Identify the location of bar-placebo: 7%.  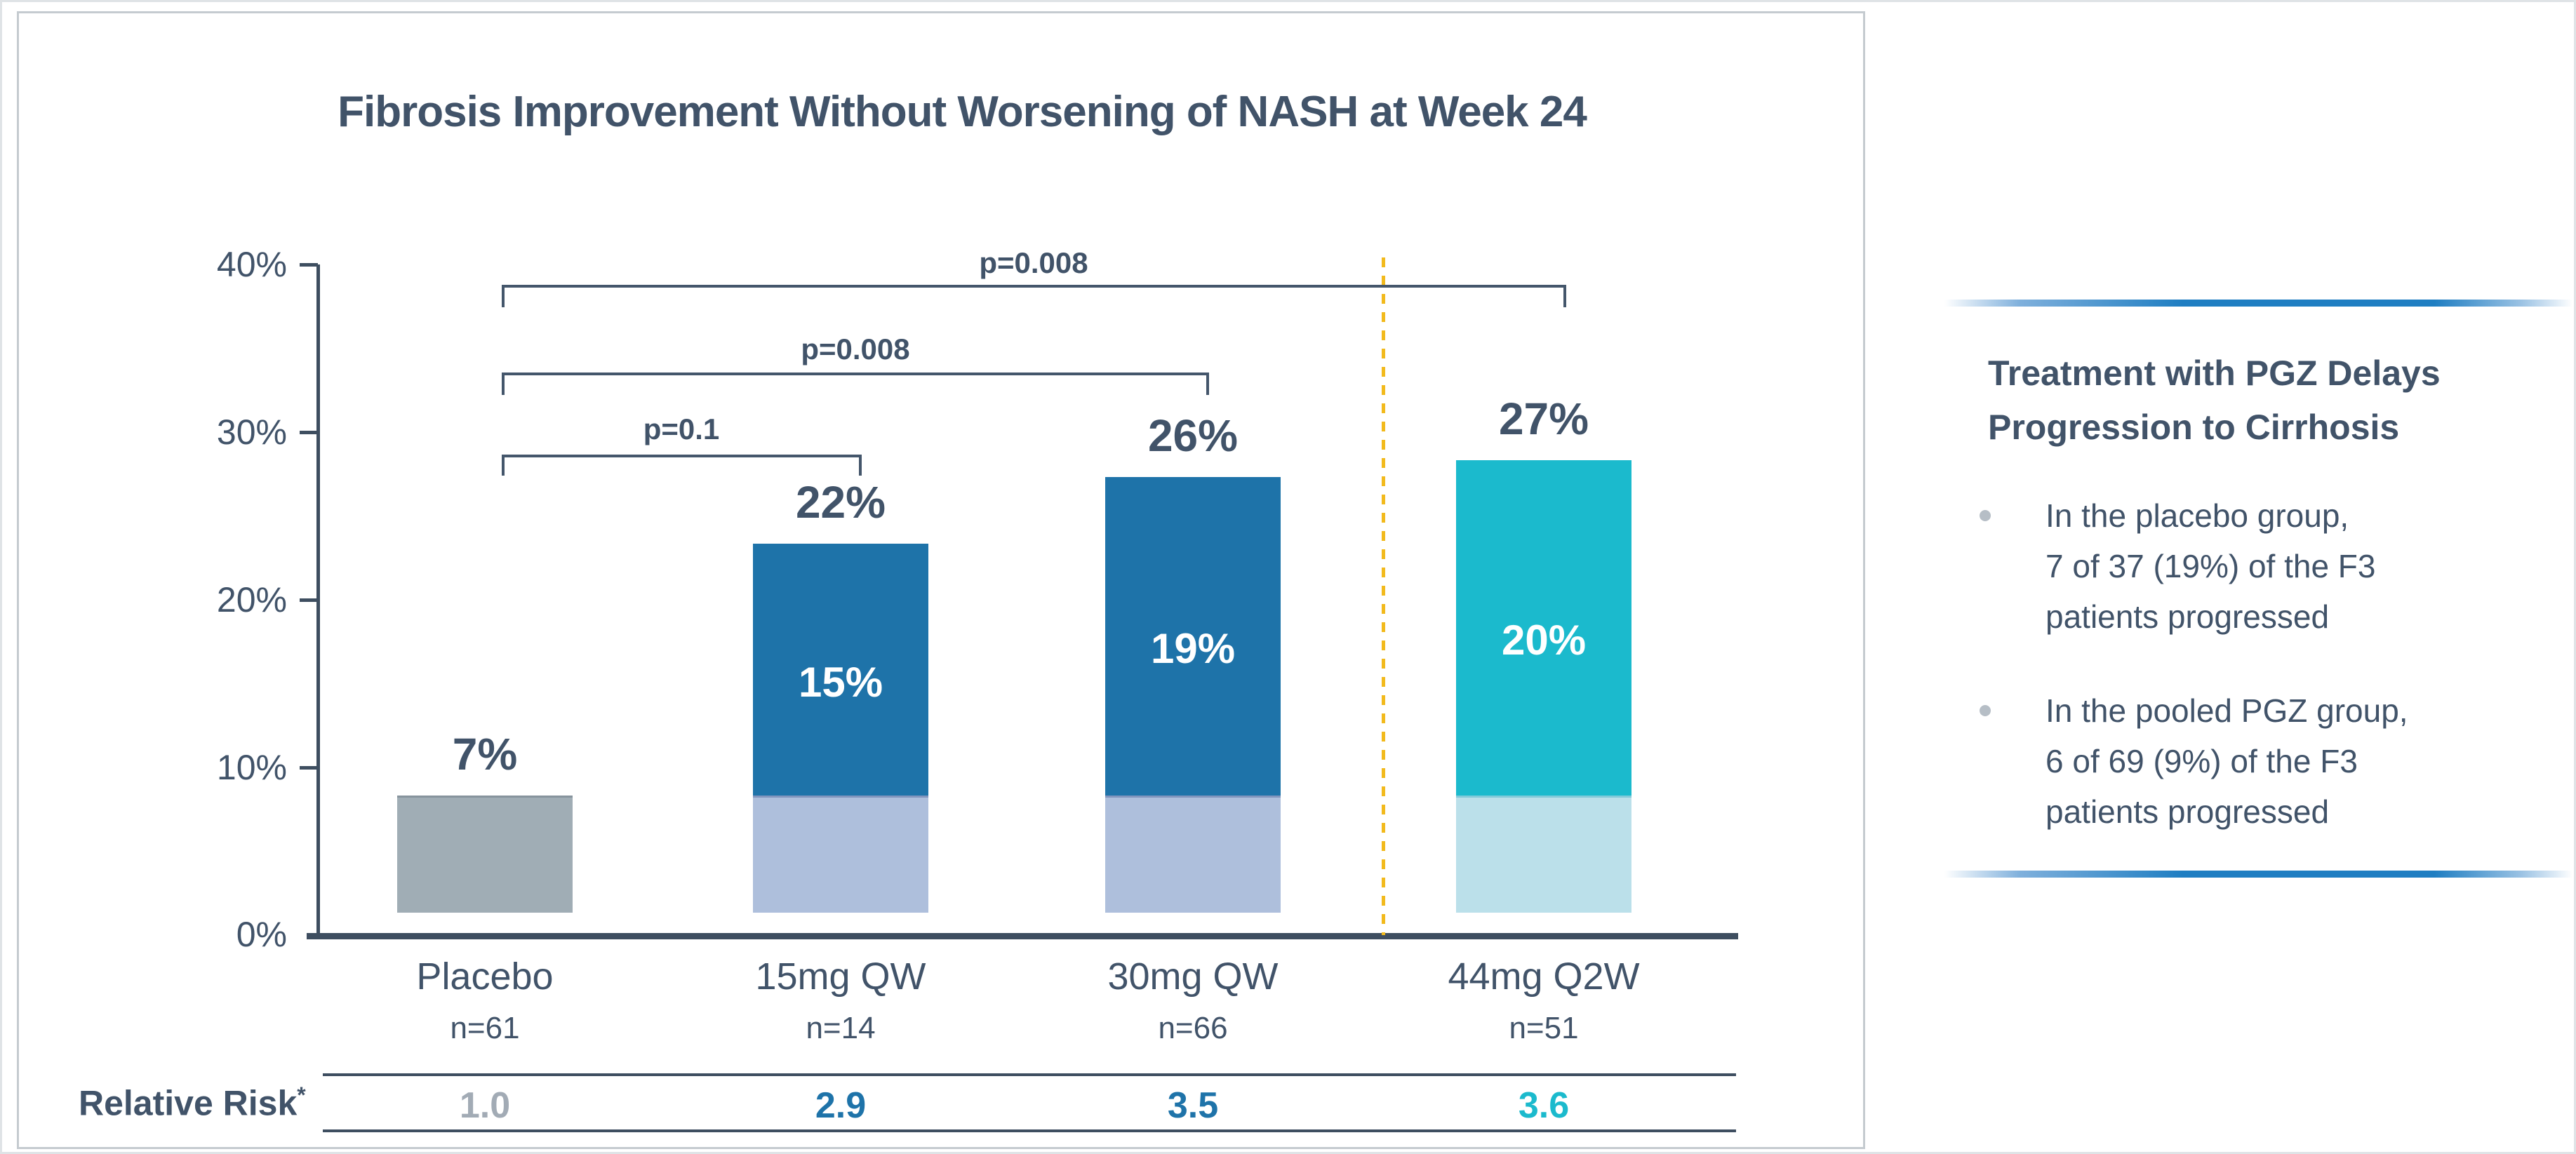
(485, 821).